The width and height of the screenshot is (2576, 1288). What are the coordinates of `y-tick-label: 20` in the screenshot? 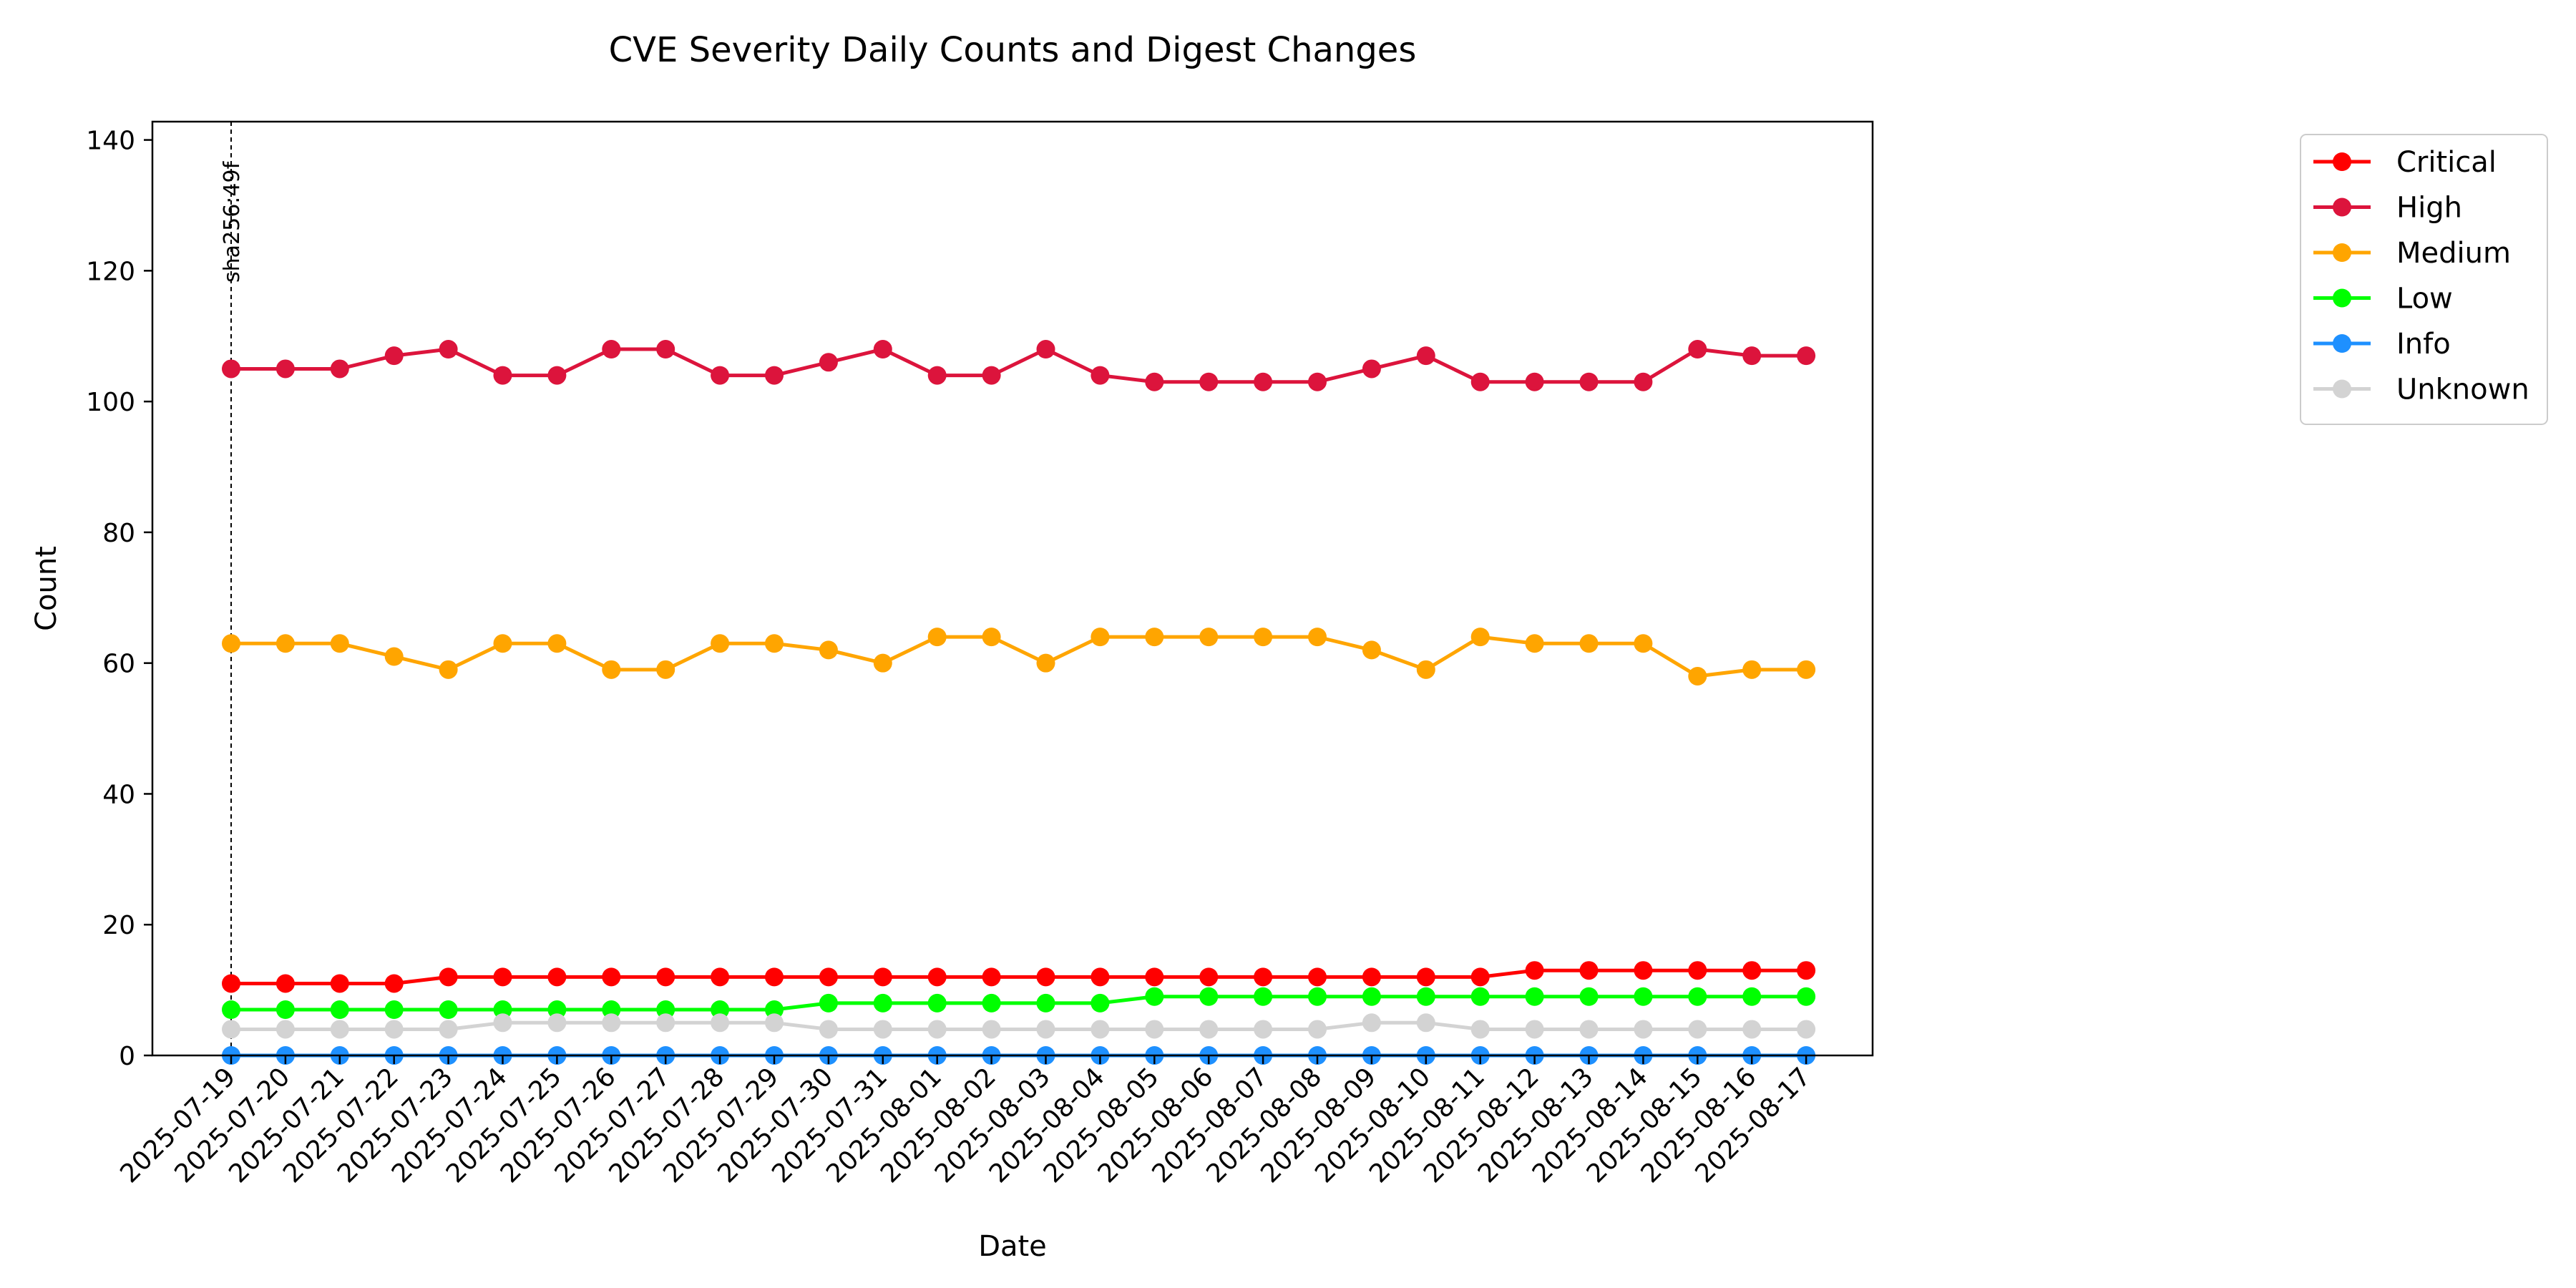 It's located at (118, 925).